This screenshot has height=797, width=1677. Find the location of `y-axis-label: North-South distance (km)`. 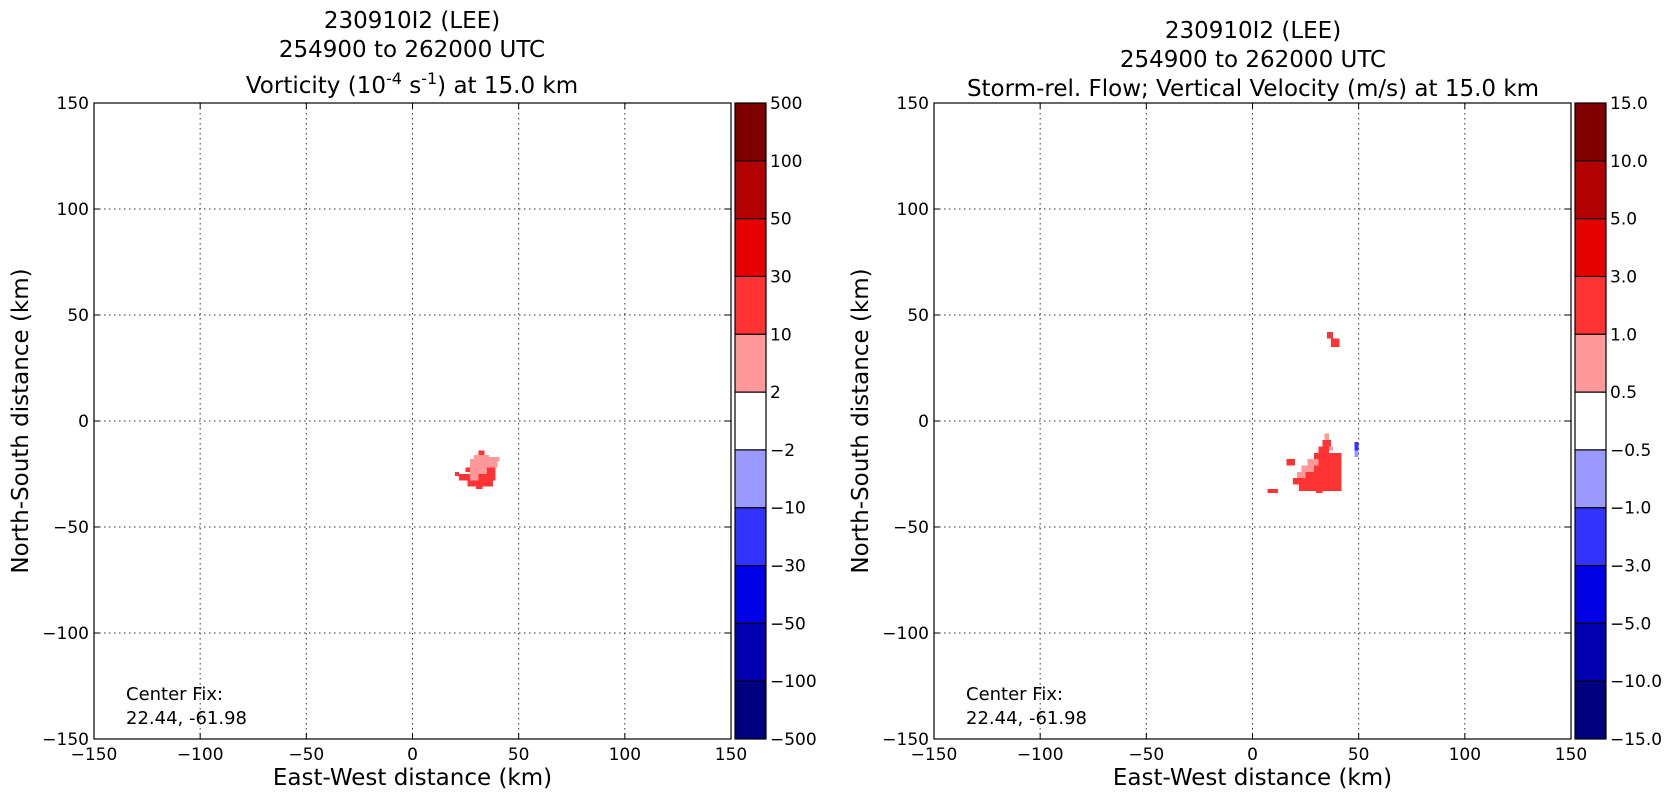

y-axis-label: North-South distance (km) is located at coordinates (21, 420).